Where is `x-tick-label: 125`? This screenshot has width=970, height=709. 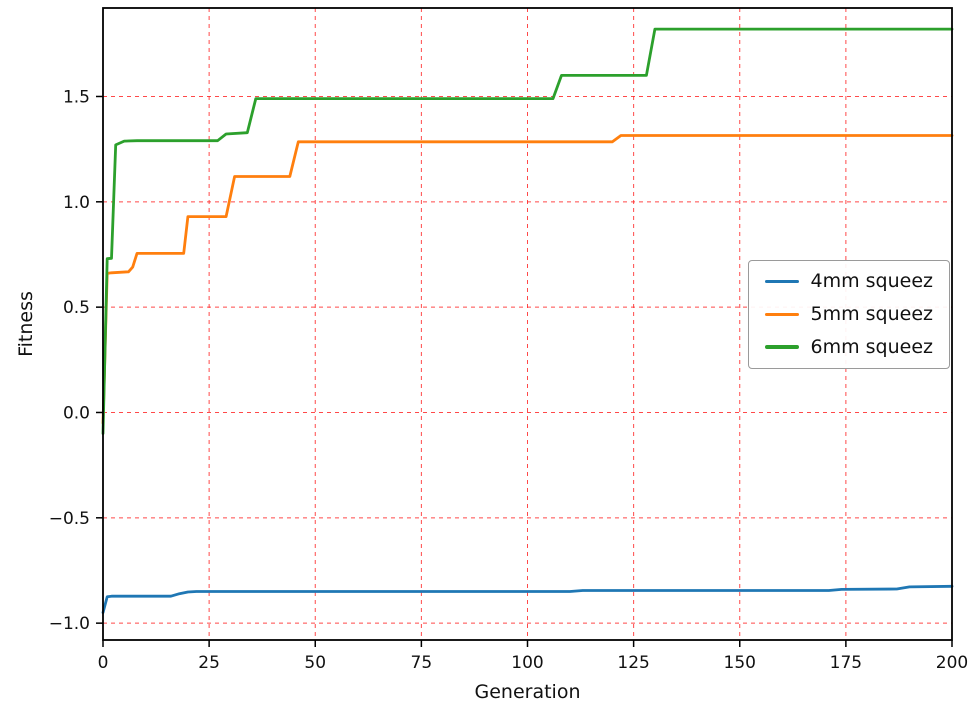 x-tick-label: 125 is located at coordinates (633, 663).